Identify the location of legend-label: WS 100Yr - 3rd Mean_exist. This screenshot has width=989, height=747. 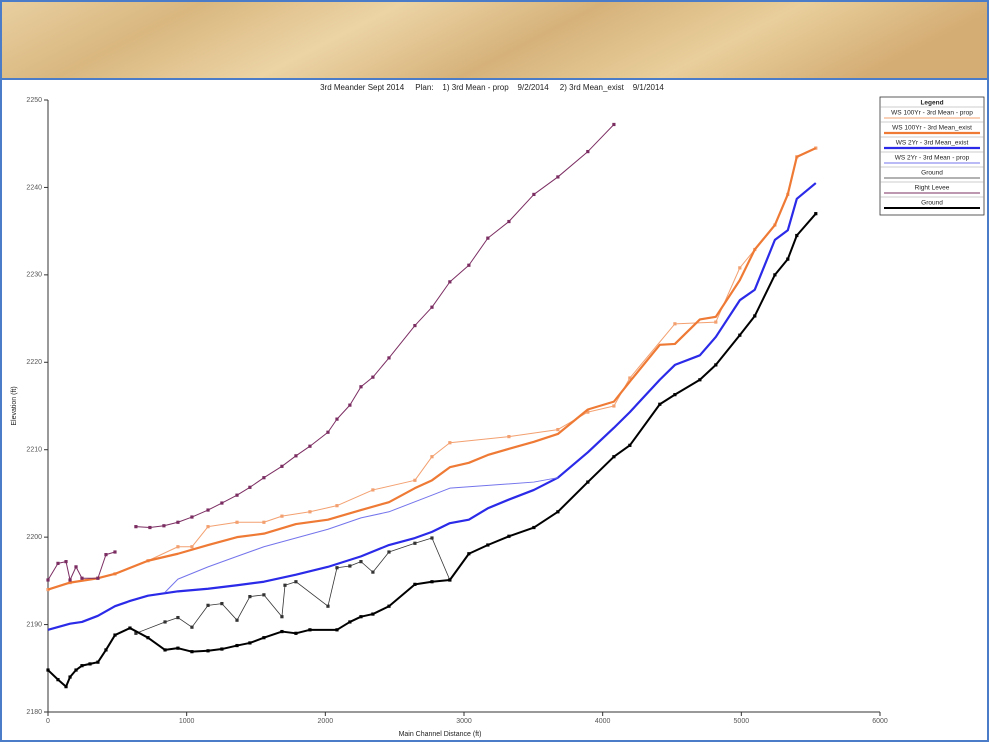
(932, 128).